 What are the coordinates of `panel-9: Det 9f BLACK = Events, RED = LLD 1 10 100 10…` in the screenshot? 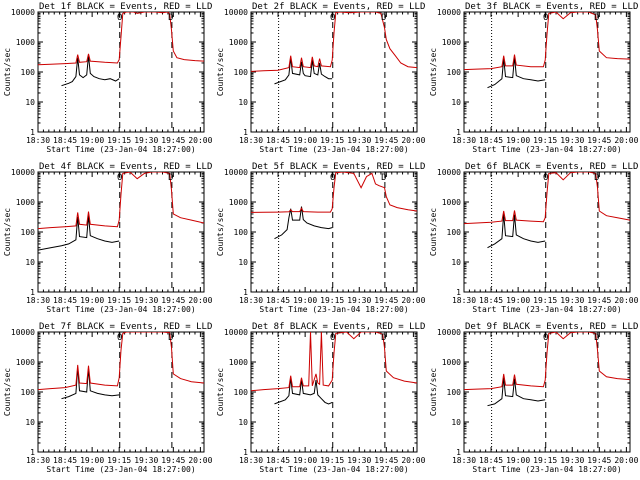 It's located at (534, 398).